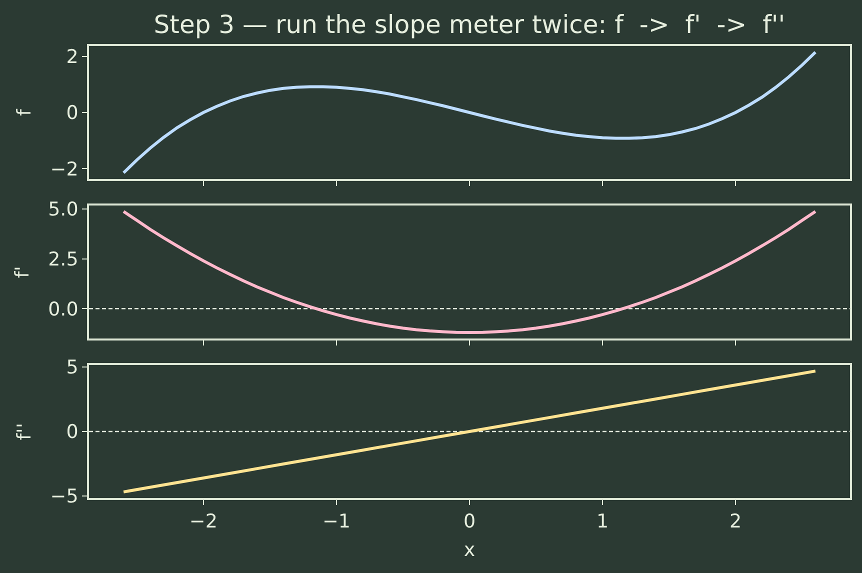 Image resolution: width=862 pixels, height=573 pixels. I want to click on x-tick-label: −2, so click(203, 521).